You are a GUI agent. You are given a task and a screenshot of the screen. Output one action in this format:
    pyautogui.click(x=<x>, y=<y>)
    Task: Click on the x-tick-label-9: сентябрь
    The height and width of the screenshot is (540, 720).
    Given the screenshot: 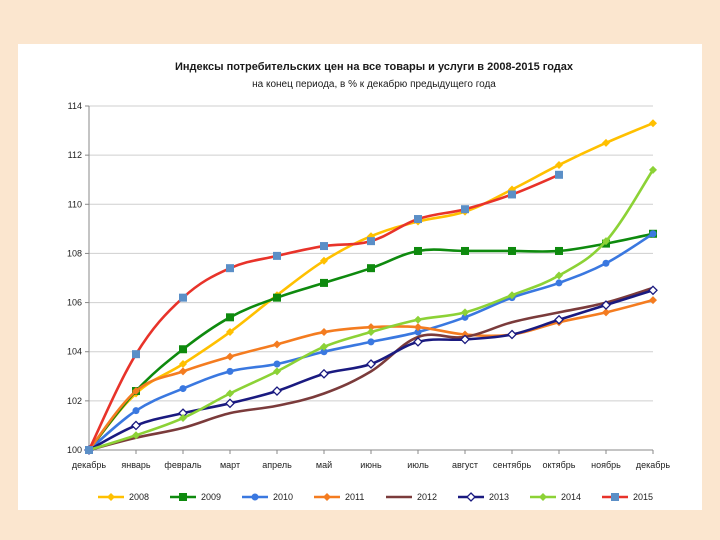 What is the action you would take?
    pyautogui.click(x=512, y=465)
    